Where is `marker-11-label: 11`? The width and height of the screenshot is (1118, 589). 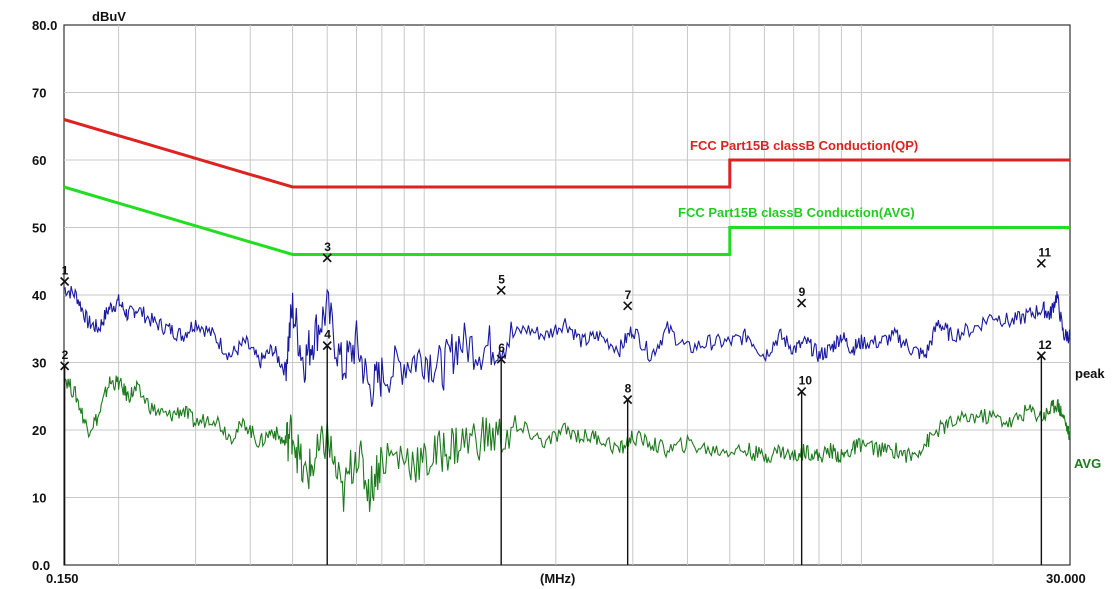
marker-11-label: 11 is located at coordinates (1044, 252).